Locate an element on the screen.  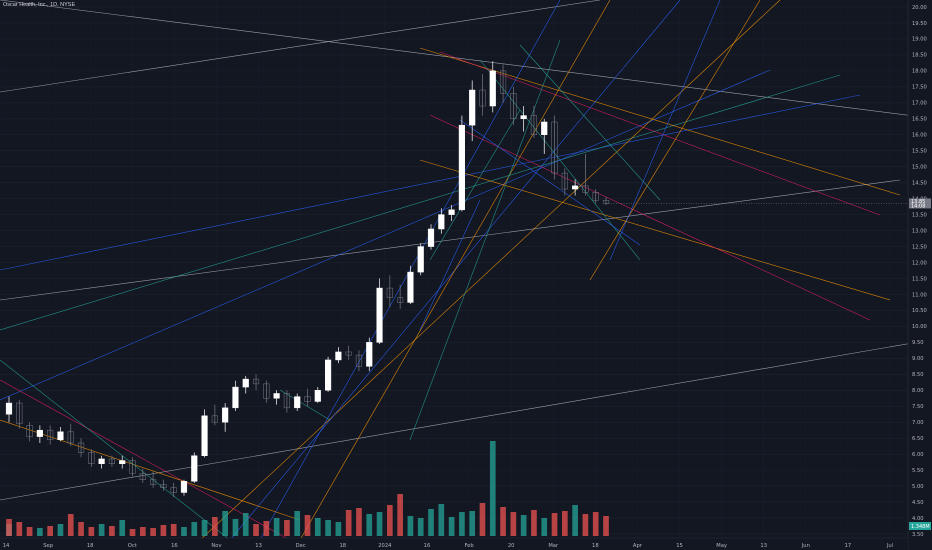
last-price-time: 14:08 is located at coordinates (918, 207).